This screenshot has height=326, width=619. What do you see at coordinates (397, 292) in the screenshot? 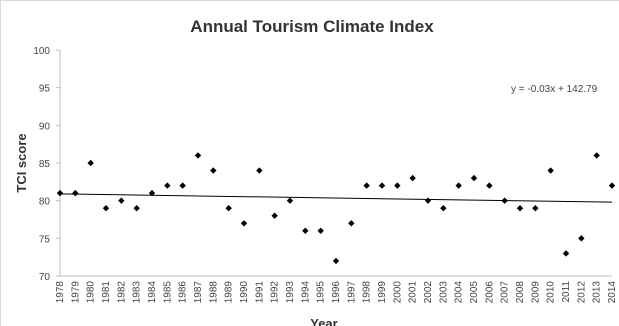
I see `x-tick-label: 2000` at bounding box center [397, 292].